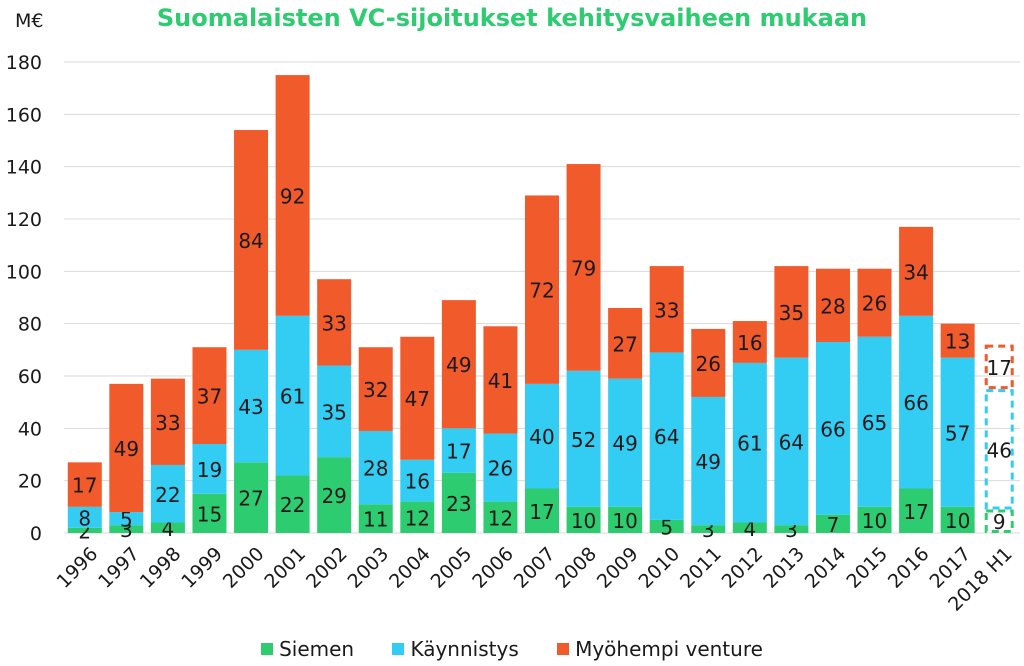 The width and height of the screenshot is (1024, 666). What do you see at coordinates (24, 63) in the screenshot?
I see `y-tick-label: 180` at bounding box center [24, 63].